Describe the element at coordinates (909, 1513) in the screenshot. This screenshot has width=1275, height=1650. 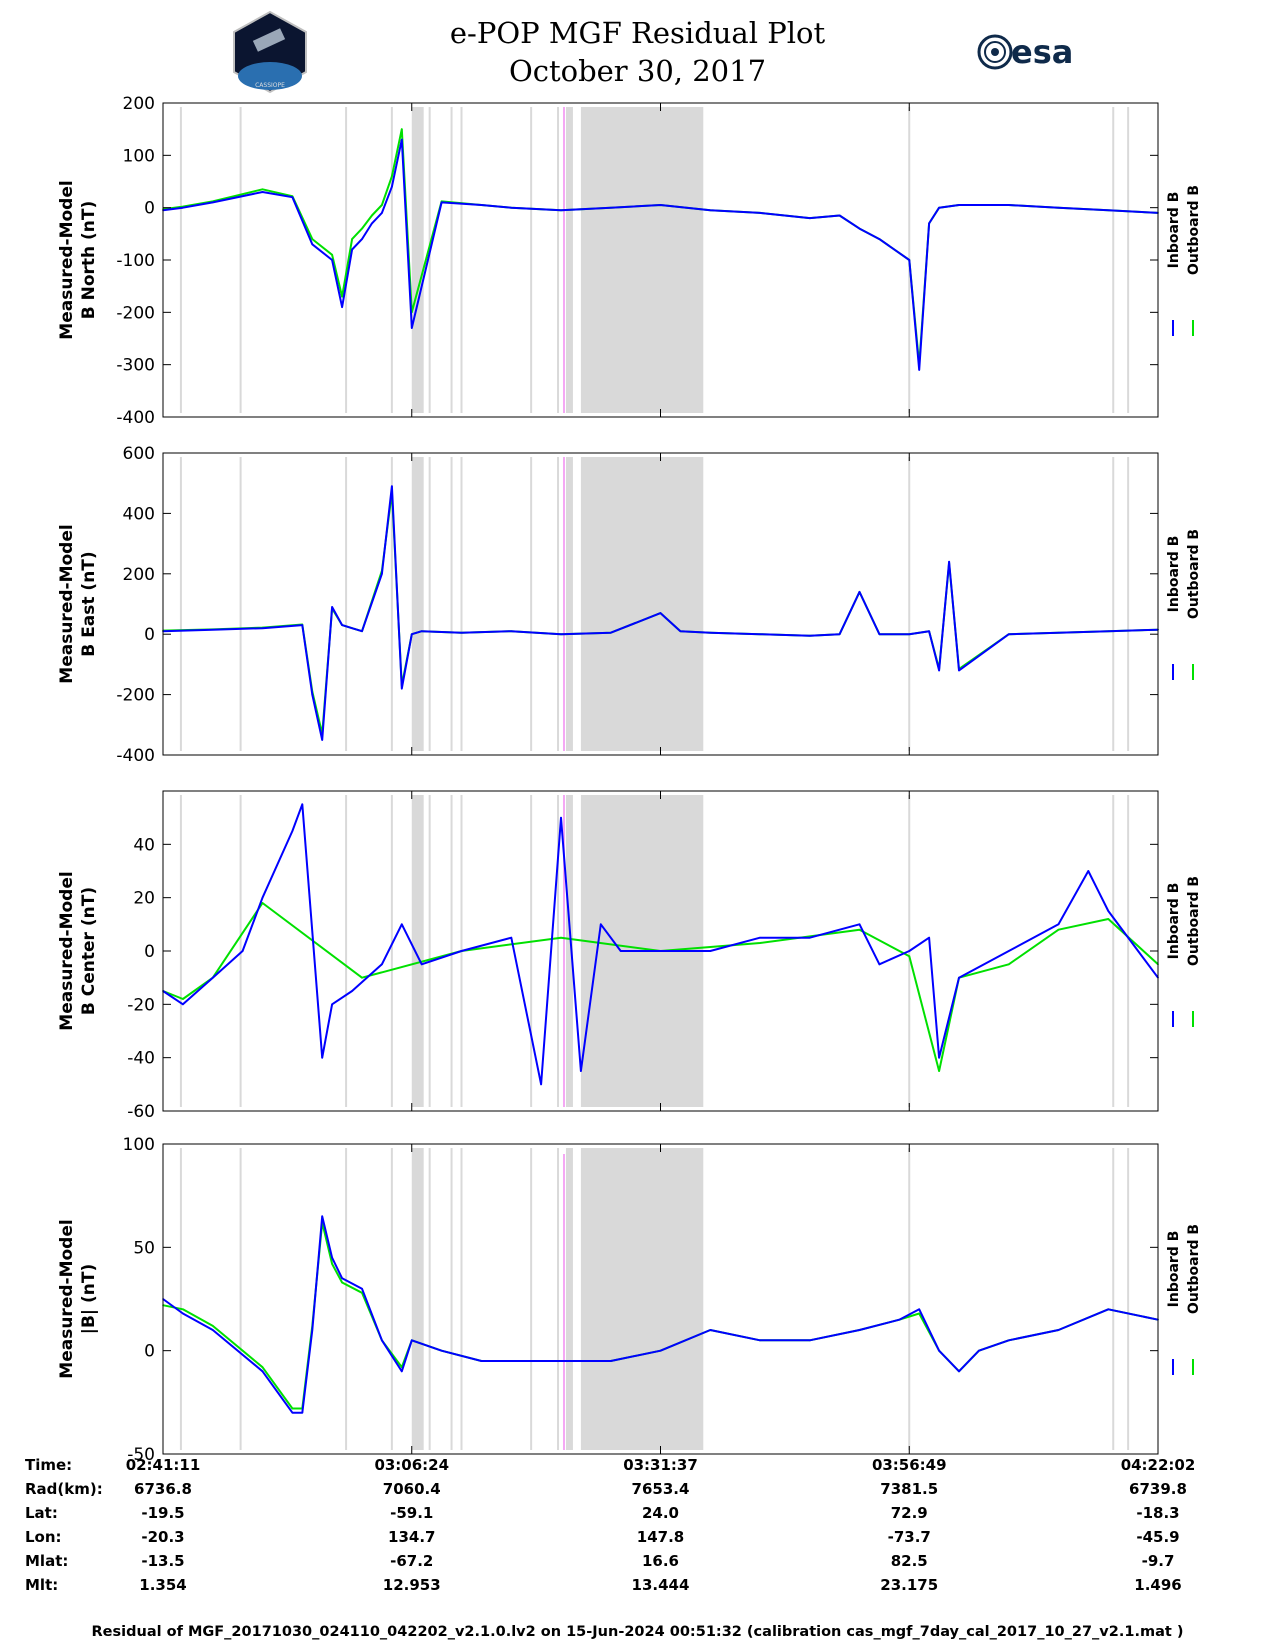
I see `table-cell: 72.9` at that location.